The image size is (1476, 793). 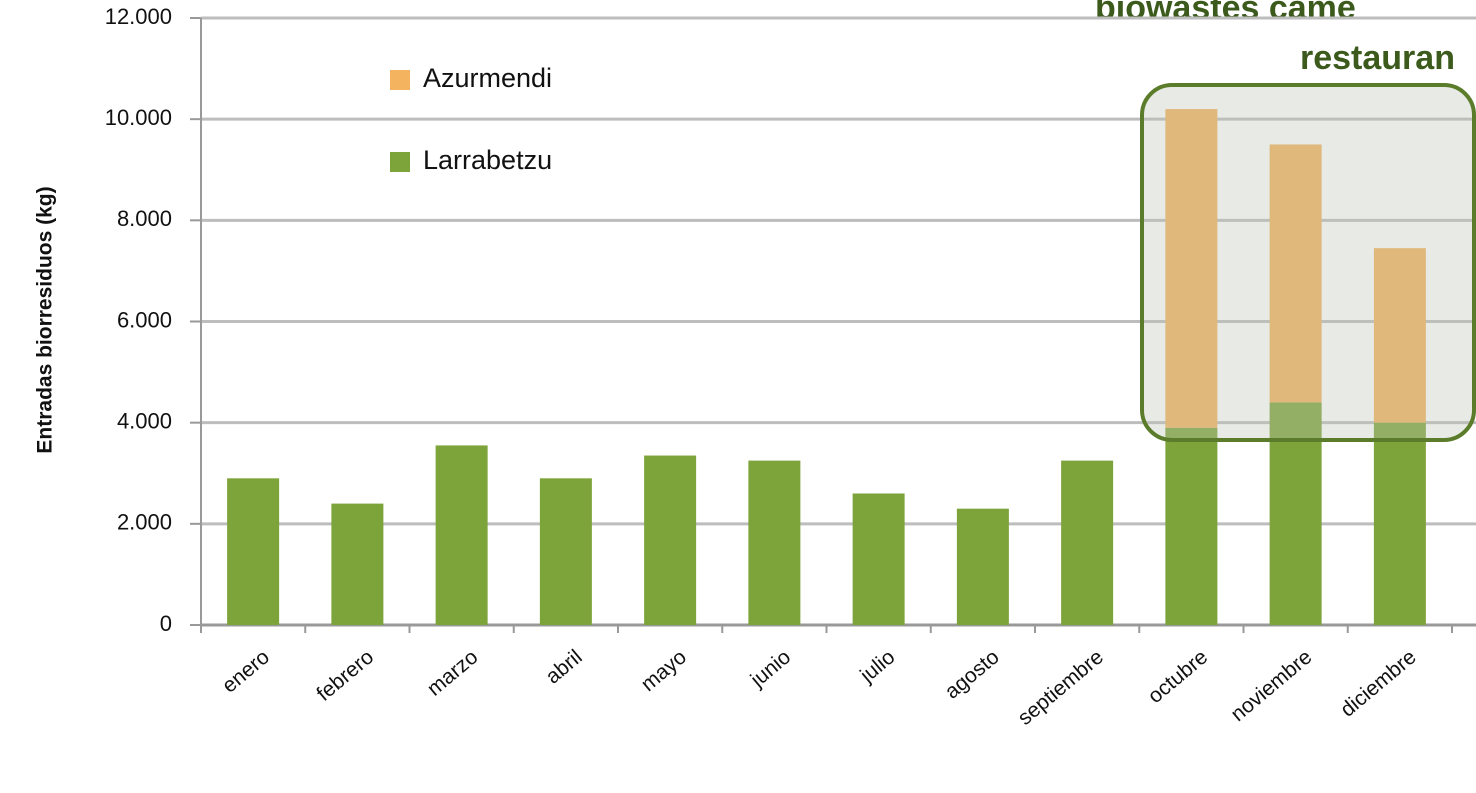 What do you see at coordinates (144, 522) in the screenshot?
I see `y-tick-label: 2.000` at bounding box center [144, 522].